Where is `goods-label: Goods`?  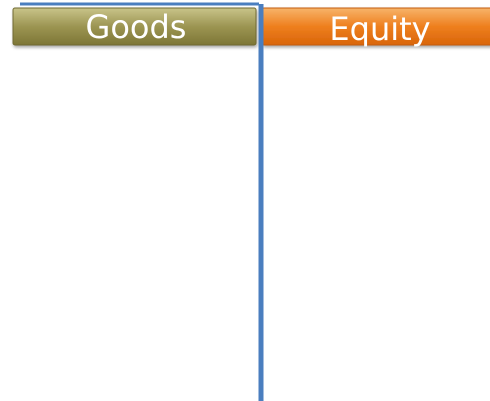 goods-label: Goods is located at coordinates (136, 27).